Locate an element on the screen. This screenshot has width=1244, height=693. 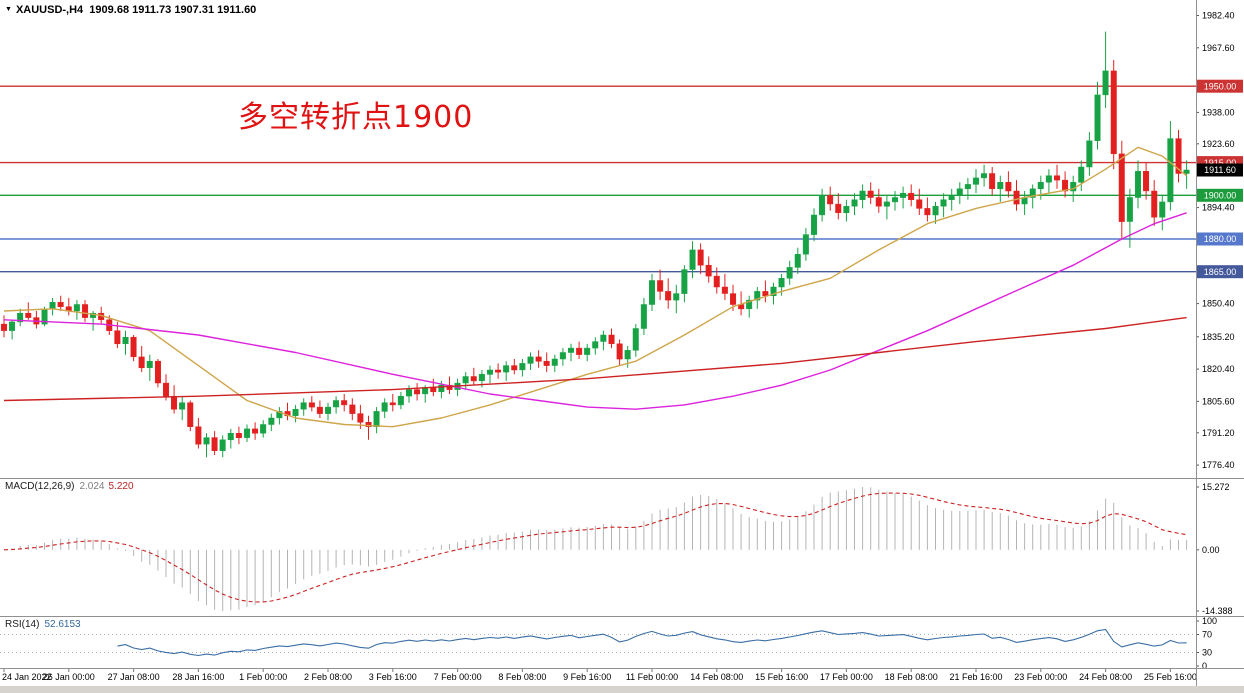
time-tick-label: 23 Feb 00:00 is located at coordinates (1040, 677).